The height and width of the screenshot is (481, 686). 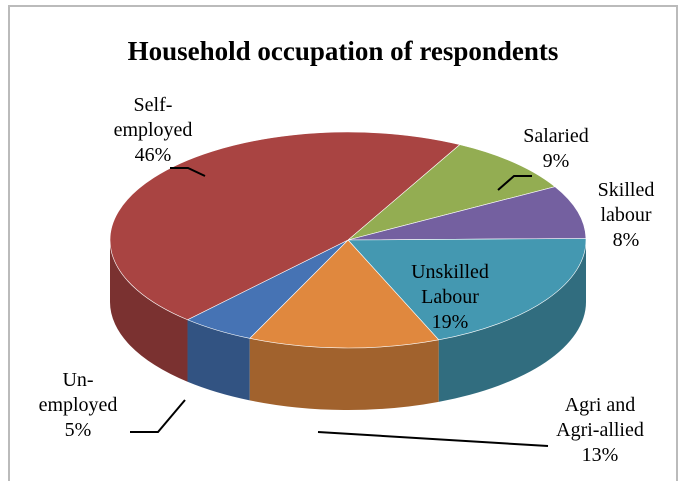 I want to click on slice-label: Un-employed 5%, so click(x=78, y=405).